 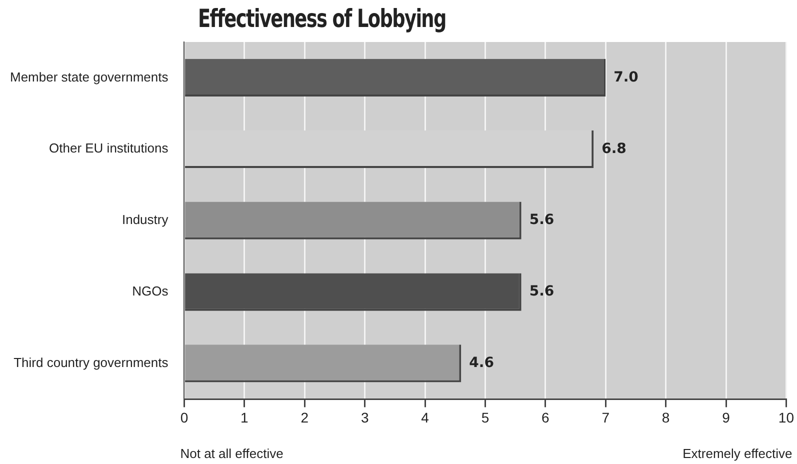 What do you see at coordinates (89, 76) in the screenshot?
I see `y-tick-label: Member state governments` at bounding box center [89, 76].